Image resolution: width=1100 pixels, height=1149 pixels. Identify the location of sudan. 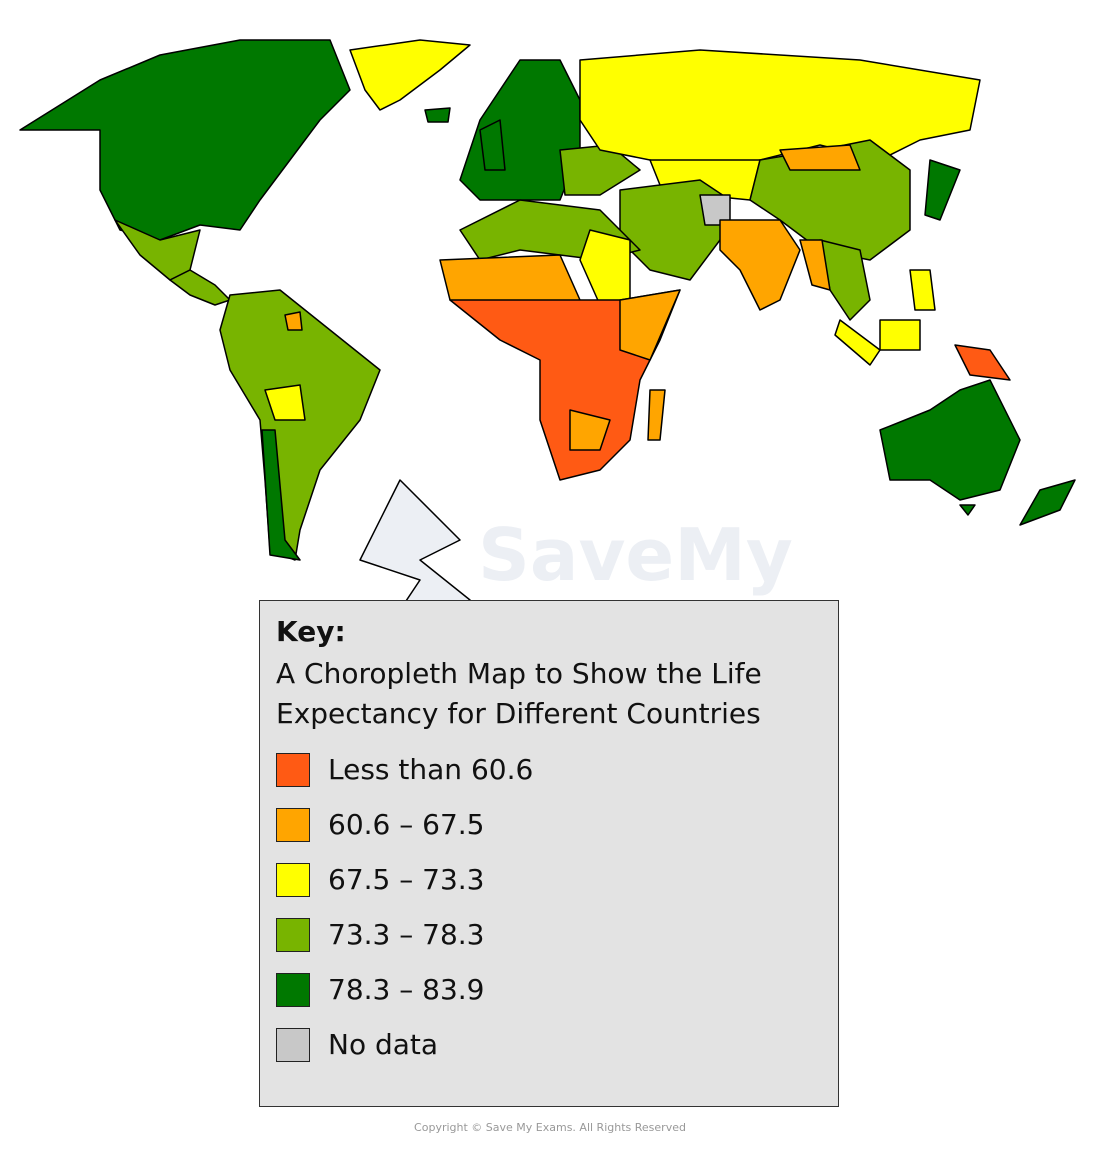
(605, 267).